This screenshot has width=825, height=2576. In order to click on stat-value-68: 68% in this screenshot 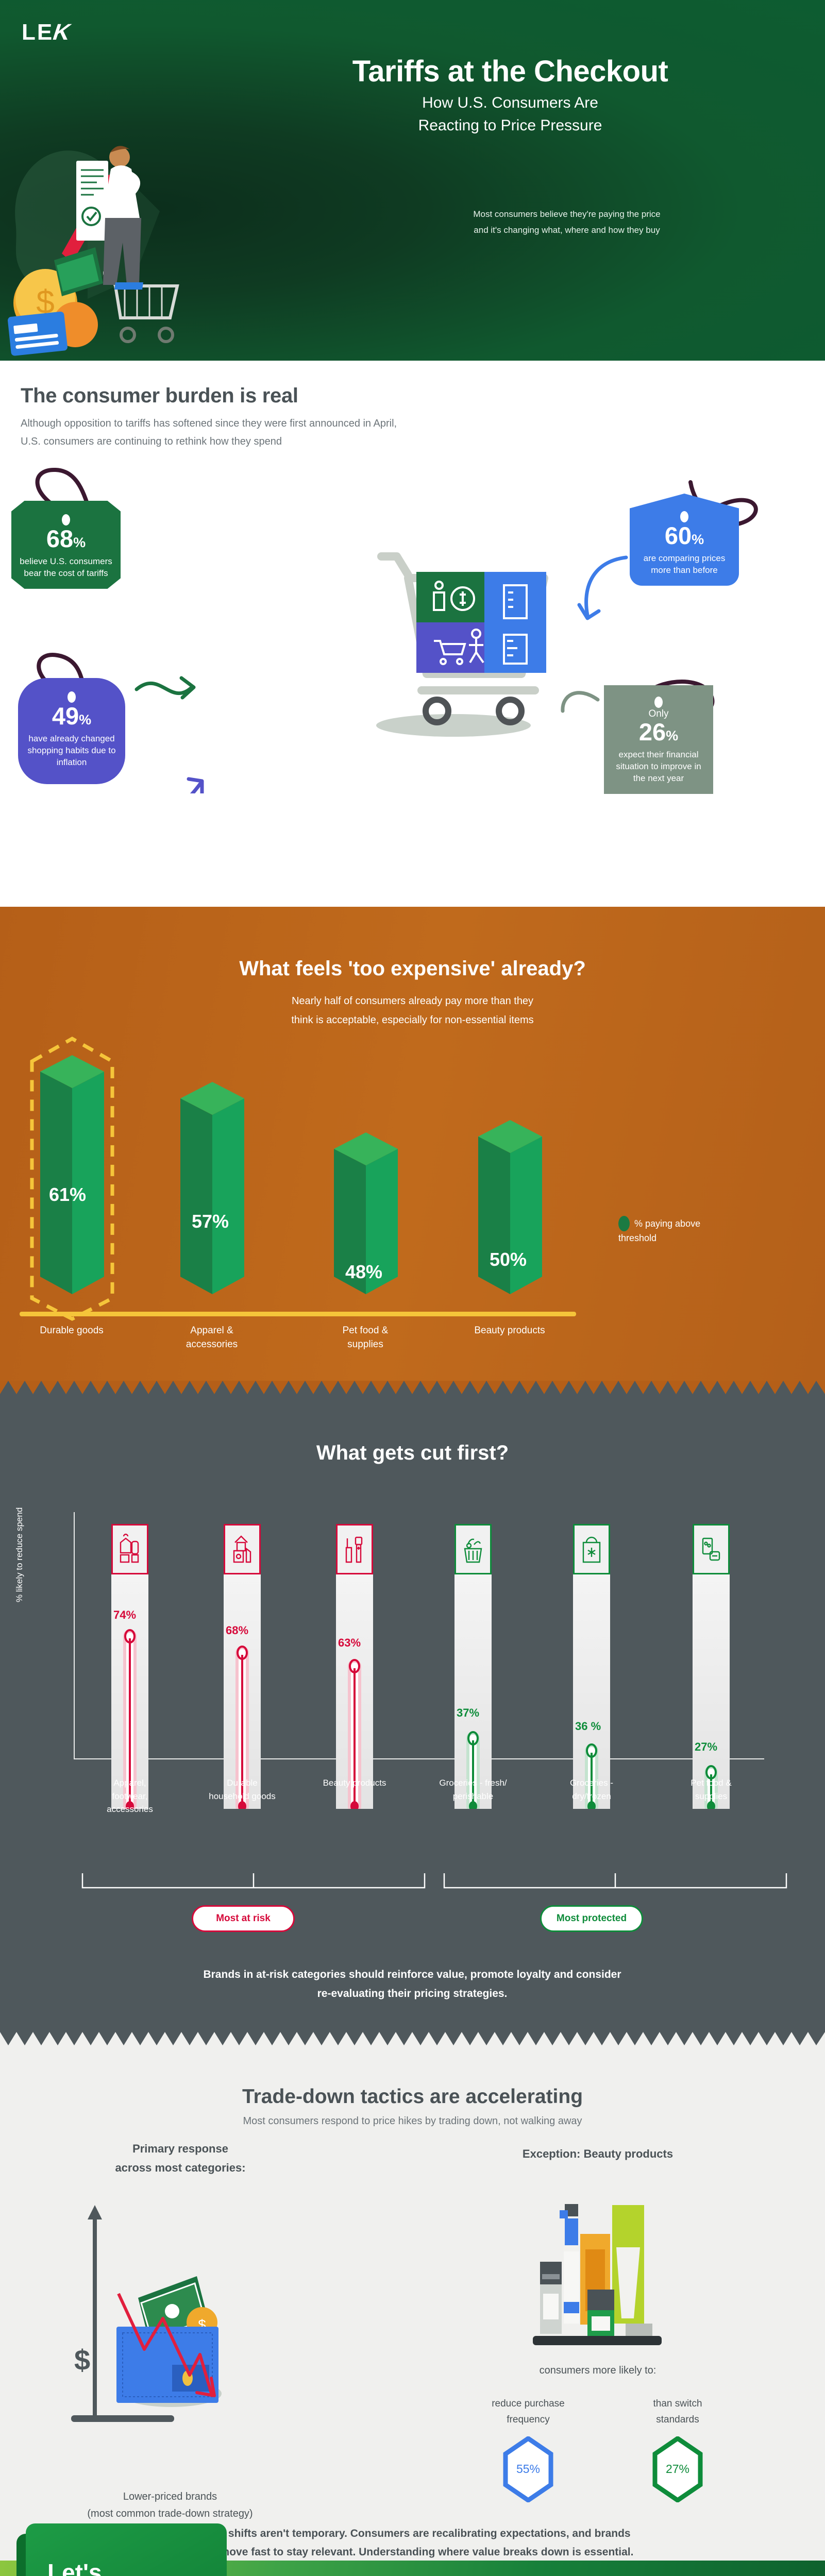, I will do `click(66, 538)`.